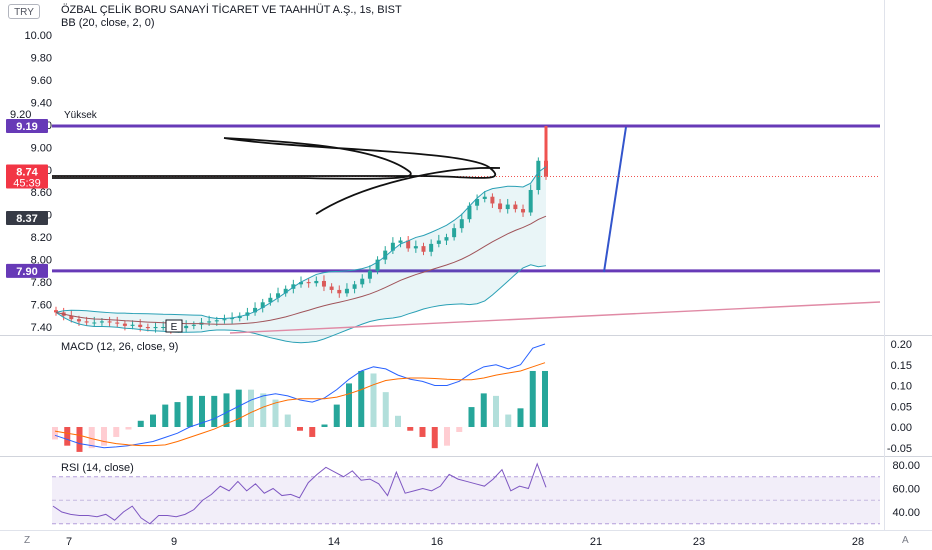  What do you see at coordinates (276, 176) in the screenshot?
I see `hand-drawn-curve` at bounding box center [276, 176].